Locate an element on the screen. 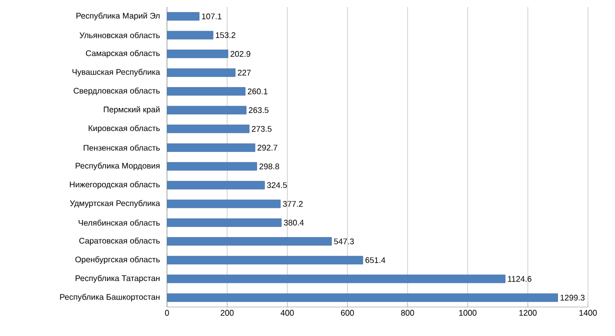 The height and width of the screenshot is (336, 615). data-label: 153.2 is located at coordinates (226, 35).